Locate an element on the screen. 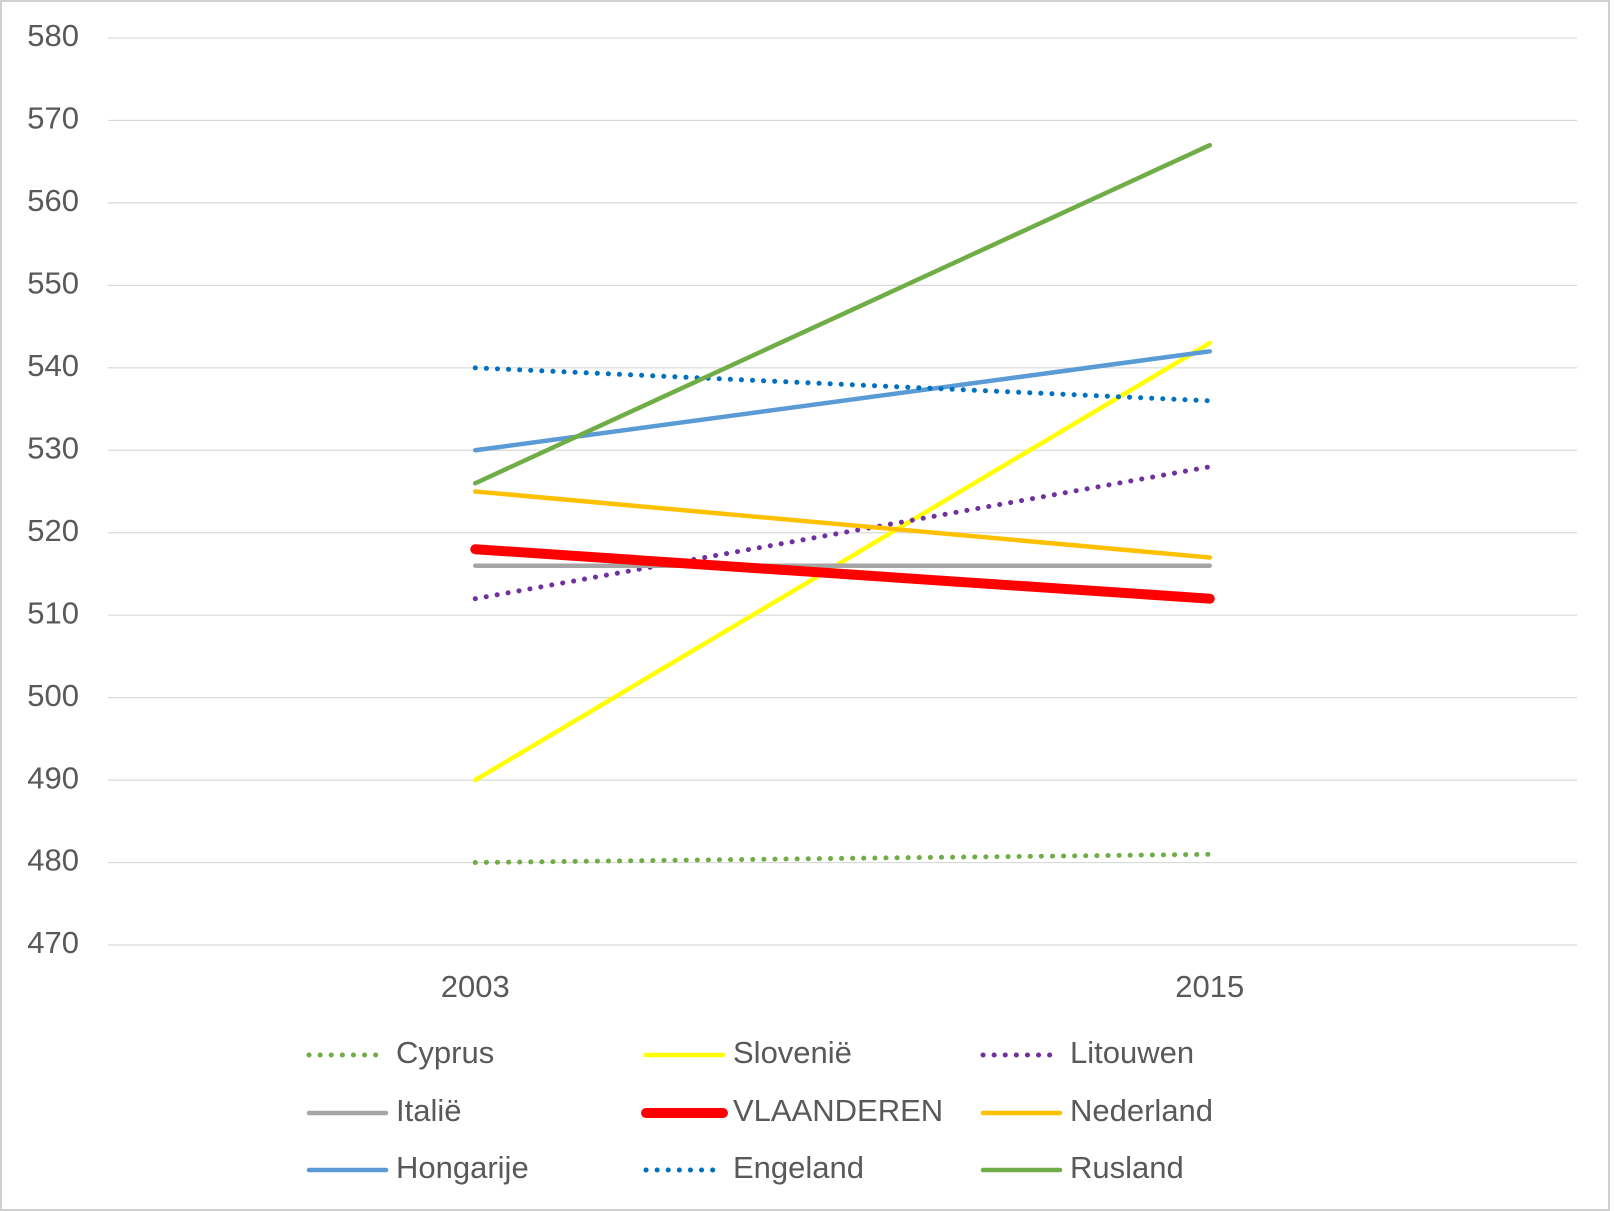 The image size is (1614, 1211). x-tick-label: 2003 is located at coordinates (475, 986).